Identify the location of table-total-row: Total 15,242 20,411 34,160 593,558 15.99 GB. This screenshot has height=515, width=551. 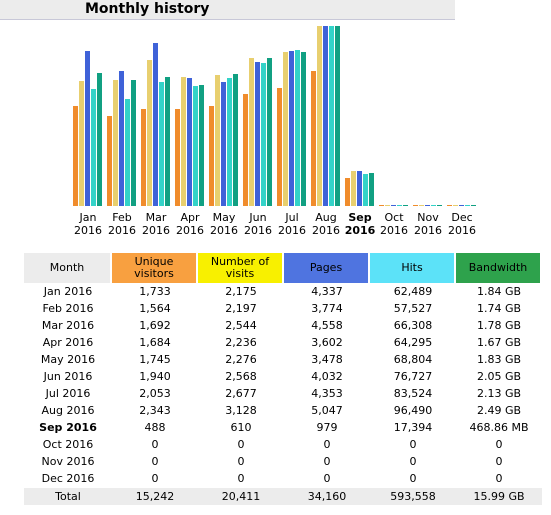
(283, 496).